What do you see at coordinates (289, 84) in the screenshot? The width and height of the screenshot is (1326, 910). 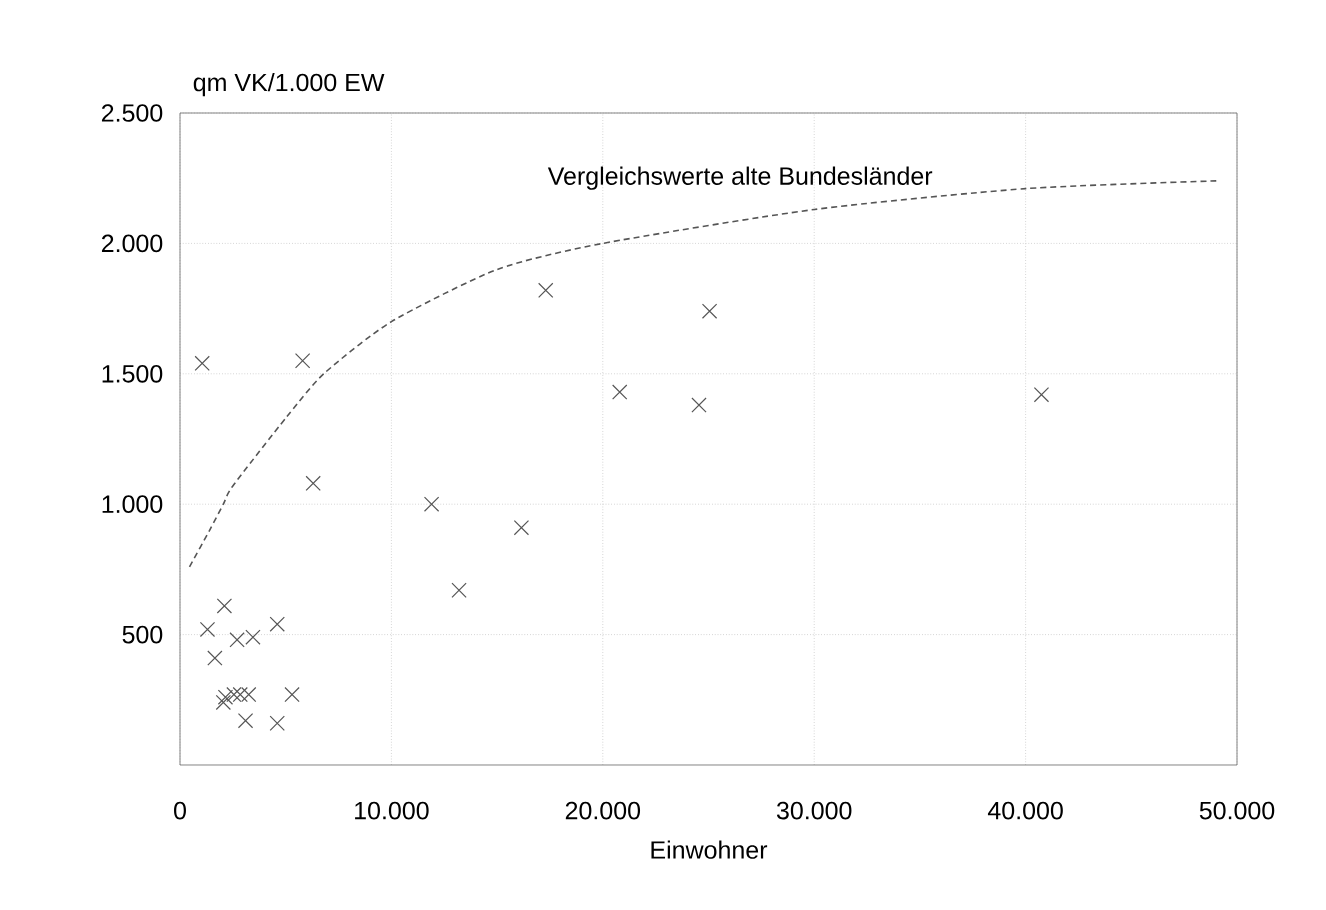 I see `y-axis-title: qm VK/1.000 EW` at bounding box center [289, 84].